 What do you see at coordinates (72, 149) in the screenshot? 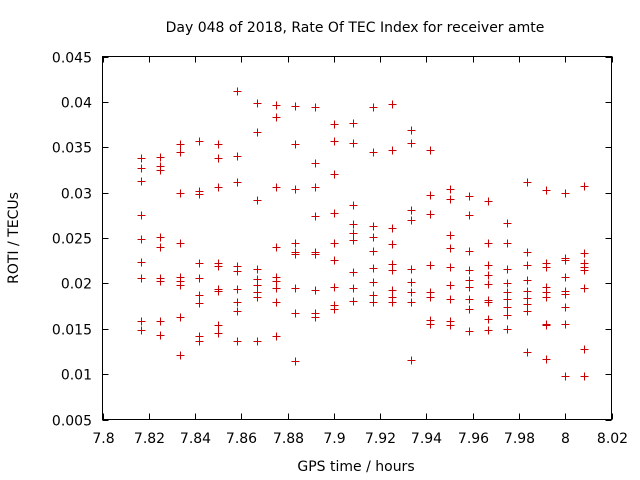
I see `y-tick-label: 0.035` at bounding box center [72, 149].